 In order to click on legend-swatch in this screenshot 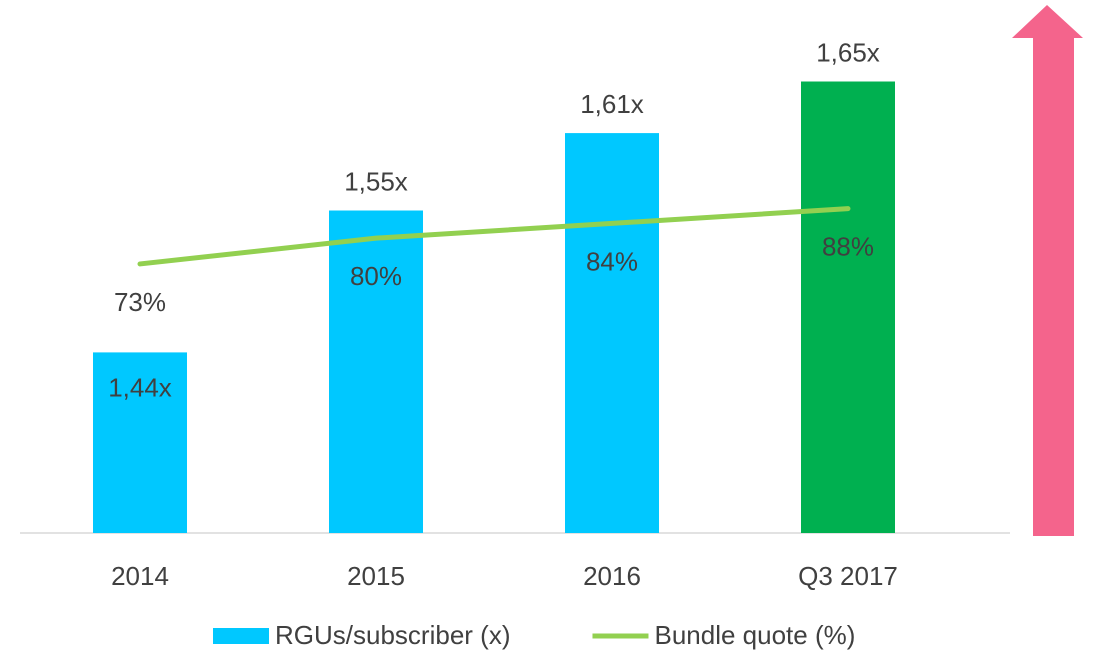, I will do `click(241, 636)`.